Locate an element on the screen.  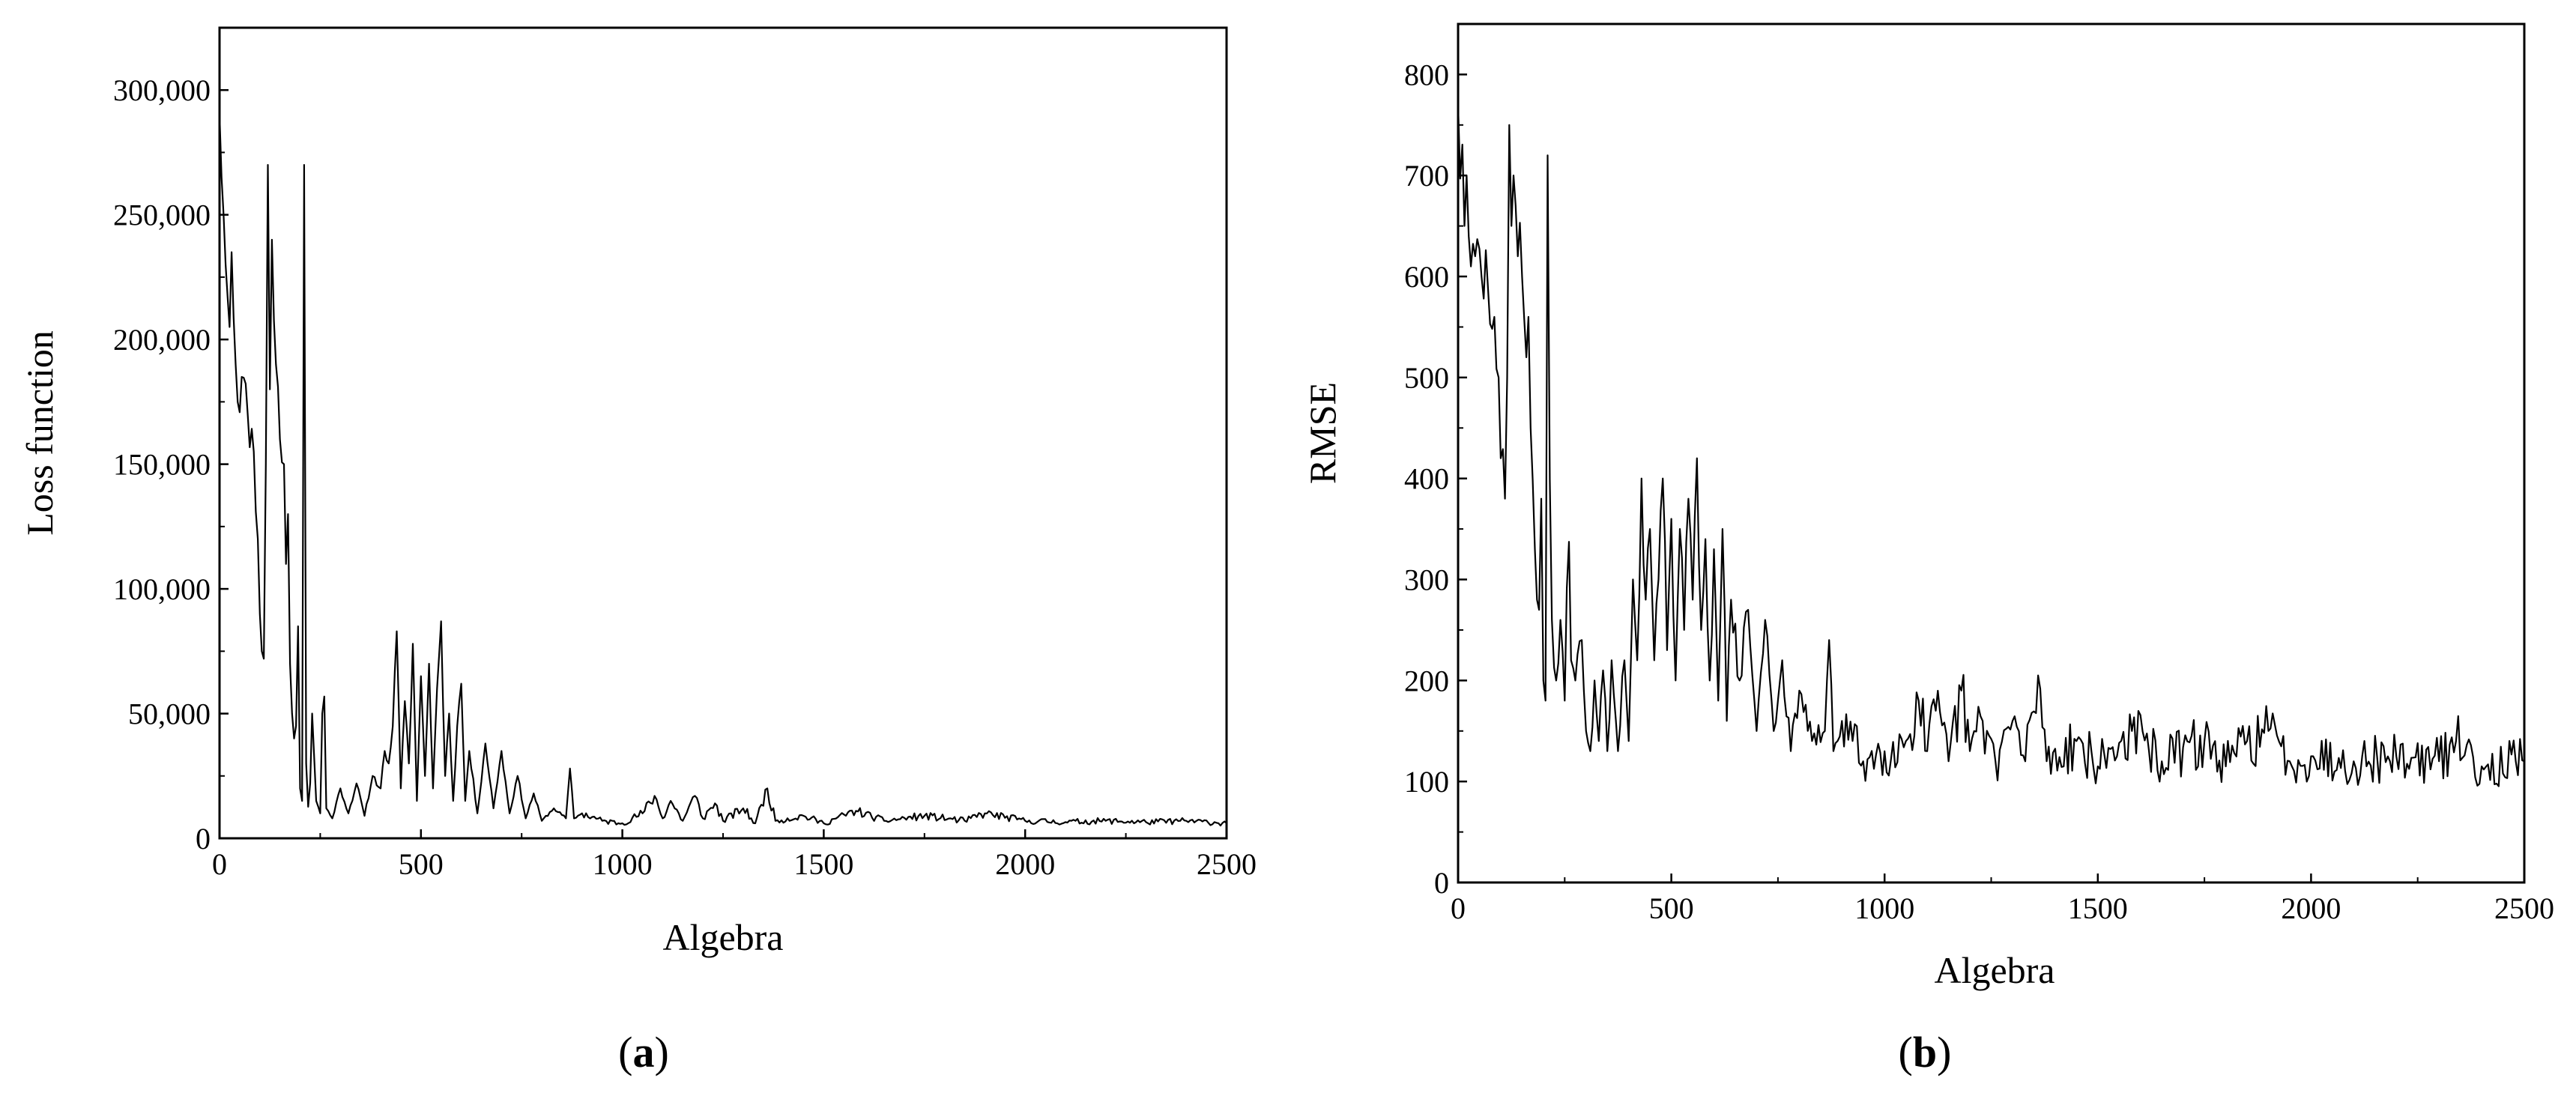
panel-letter-b: b is located at coordinates (1925, 1052).